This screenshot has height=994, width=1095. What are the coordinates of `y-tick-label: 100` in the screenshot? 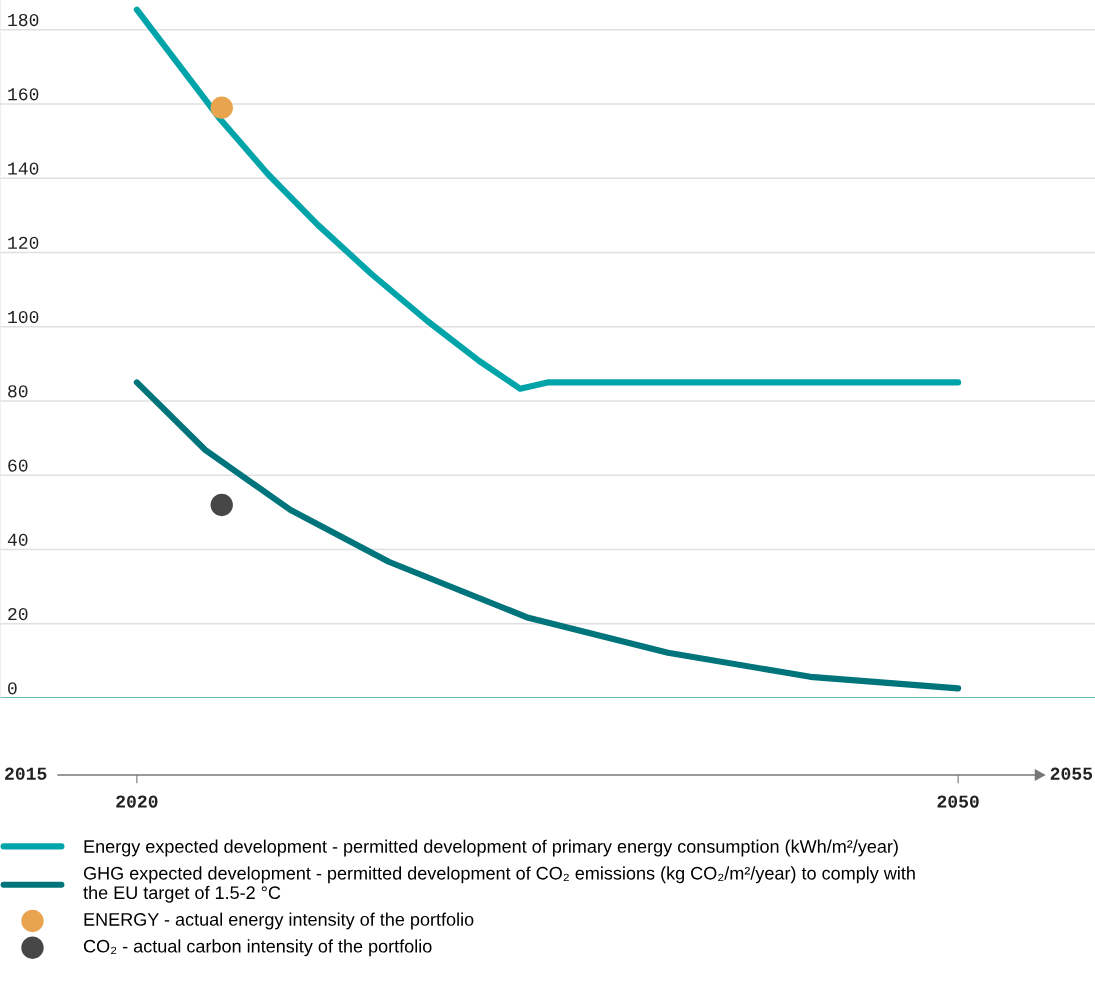 It's located at (23, 317).